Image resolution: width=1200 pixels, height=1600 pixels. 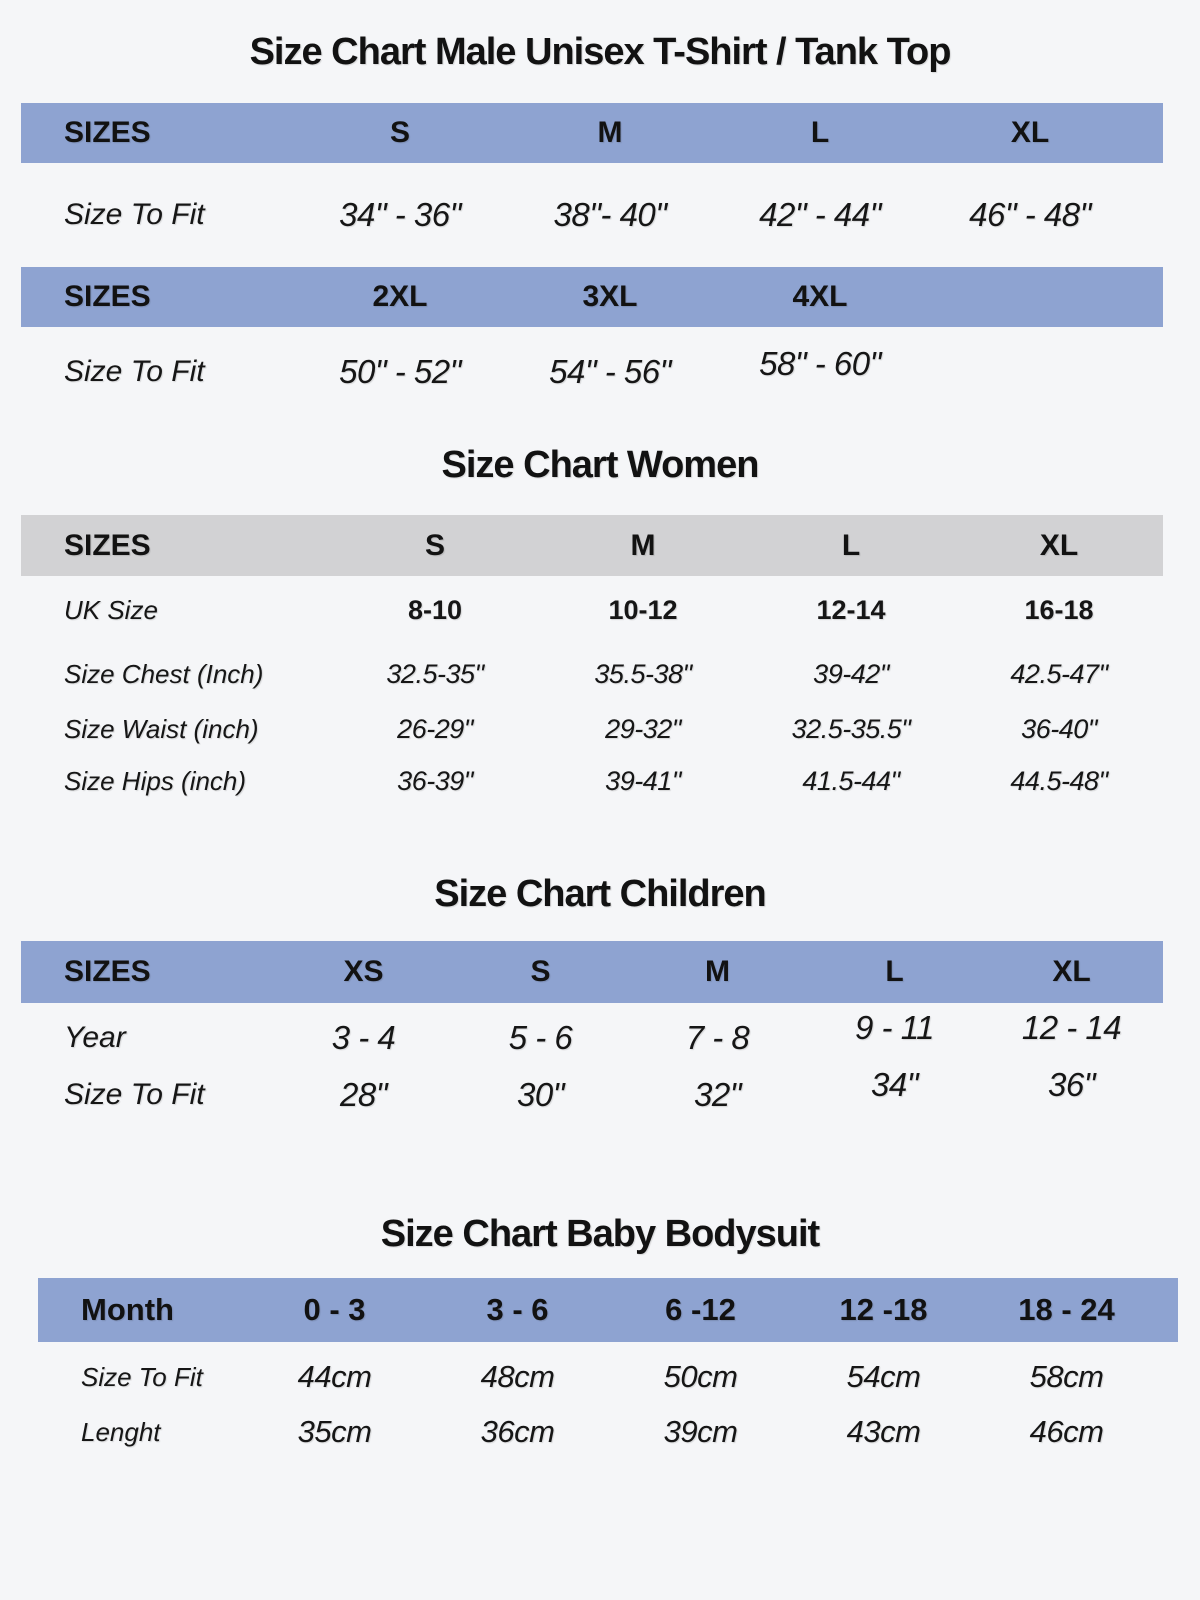 I want to click on women-chart-title: Size Chart Women, so click(x=600, y=465).